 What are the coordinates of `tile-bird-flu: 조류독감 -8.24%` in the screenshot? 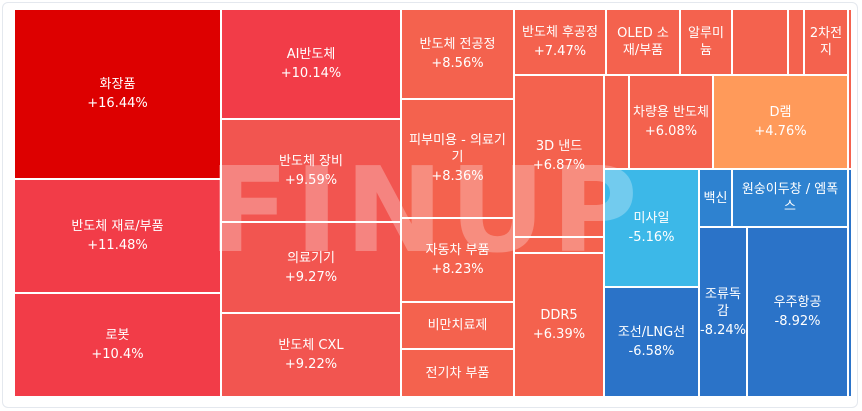 It's located at (723, 312).